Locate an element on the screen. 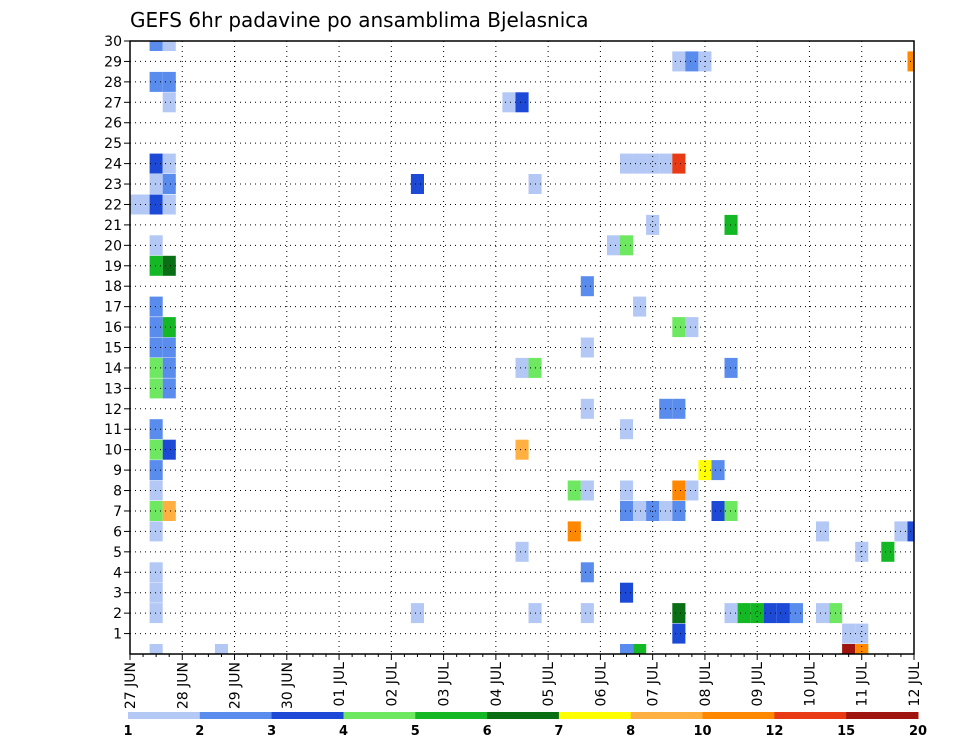 The image size is (960, 746). y-tick-label: 2 is located at coordinates (117, 614).